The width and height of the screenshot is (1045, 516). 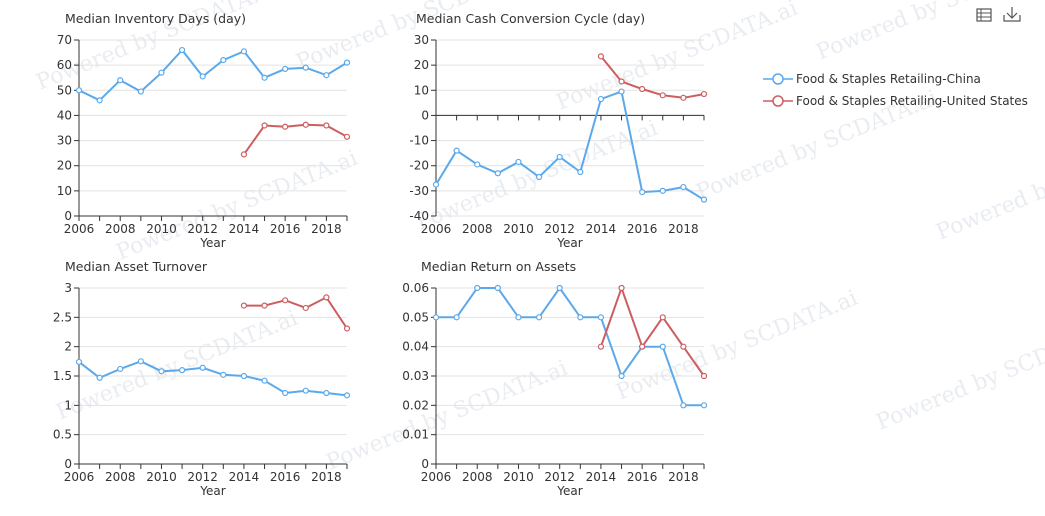 I want to click on x-tick-label: 2014, so click(x=601, y=229).